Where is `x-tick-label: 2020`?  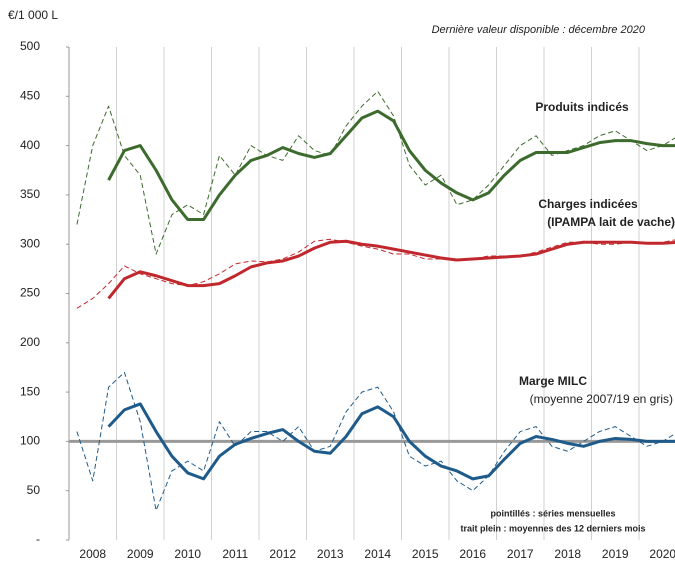 x-tick-label: 2020 is located at coordinates (662, 554).